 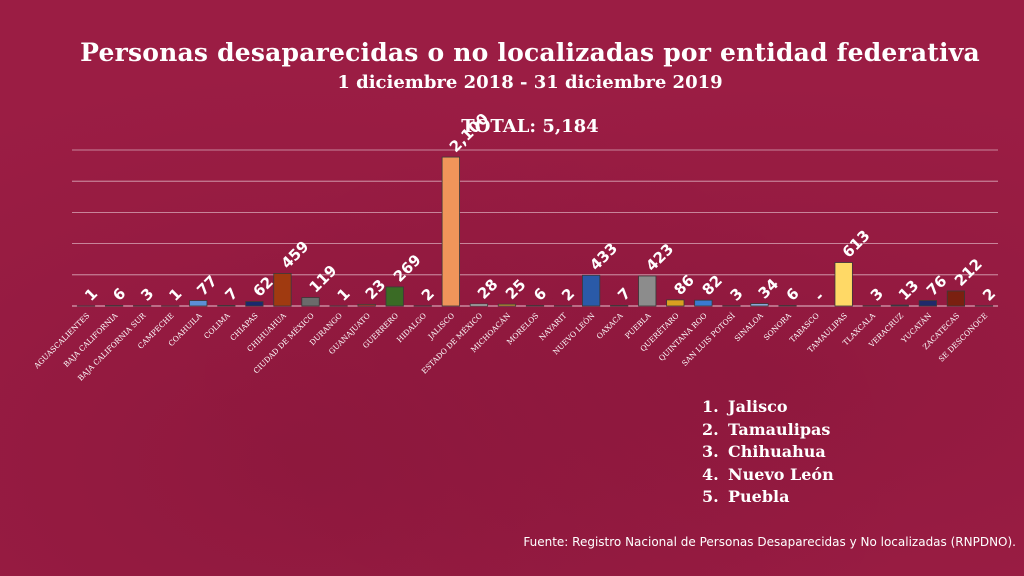 What do you see at coordinates (936, 285) in the screenshot?
I see `data-label: 76` at bounding box center [936, 285].